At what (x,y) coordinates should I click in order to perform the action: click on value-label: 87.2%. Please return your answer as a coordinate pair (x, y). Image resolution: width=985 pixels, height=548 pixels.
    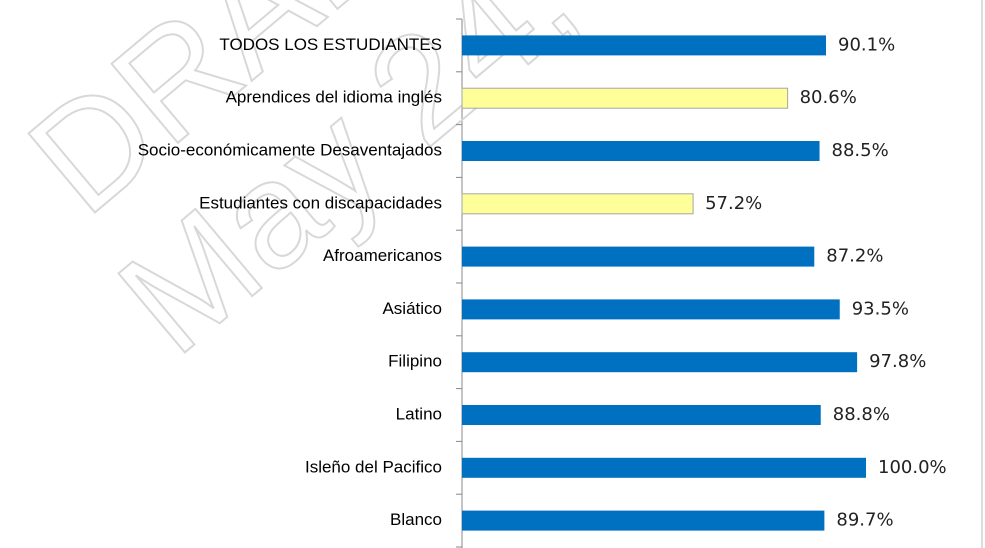
    Looking at the image, I should click on (854, 256).